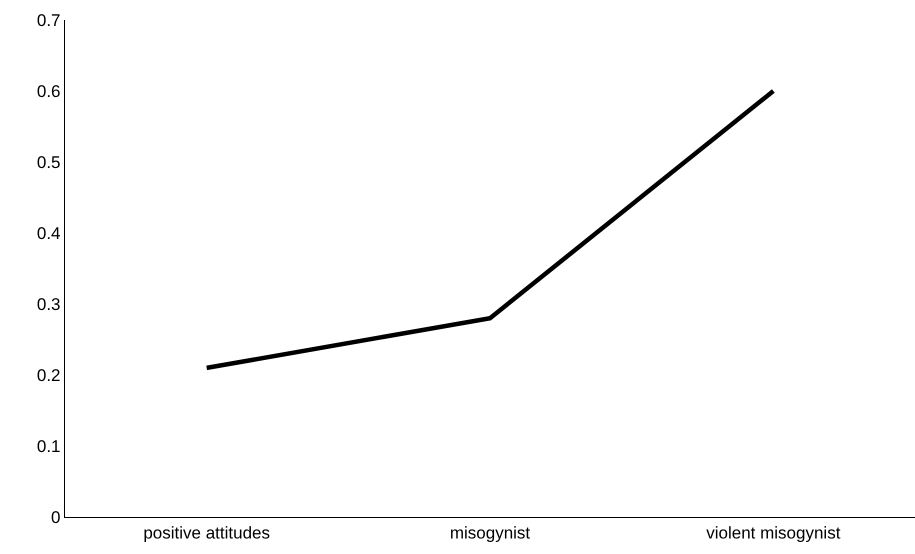 This screenshot has width=915, height=554. Describe the element at coordinates (206, 533) in the screenshot. I see `x-tick-label: positive attitudes` at that location.